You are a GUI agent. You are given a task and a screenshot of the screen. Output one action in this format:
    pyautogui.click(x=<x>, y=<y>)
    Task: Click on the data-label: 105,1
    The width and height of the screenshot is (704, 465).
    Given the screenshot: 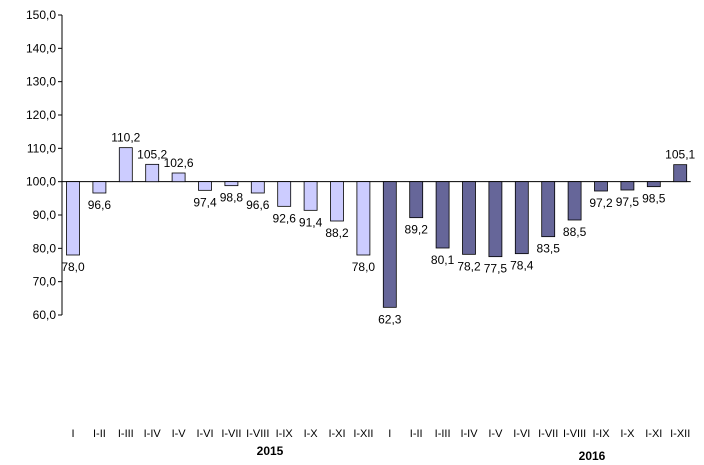 What is the action you would take?
    pyautogui.click(x=680, y=155)
    